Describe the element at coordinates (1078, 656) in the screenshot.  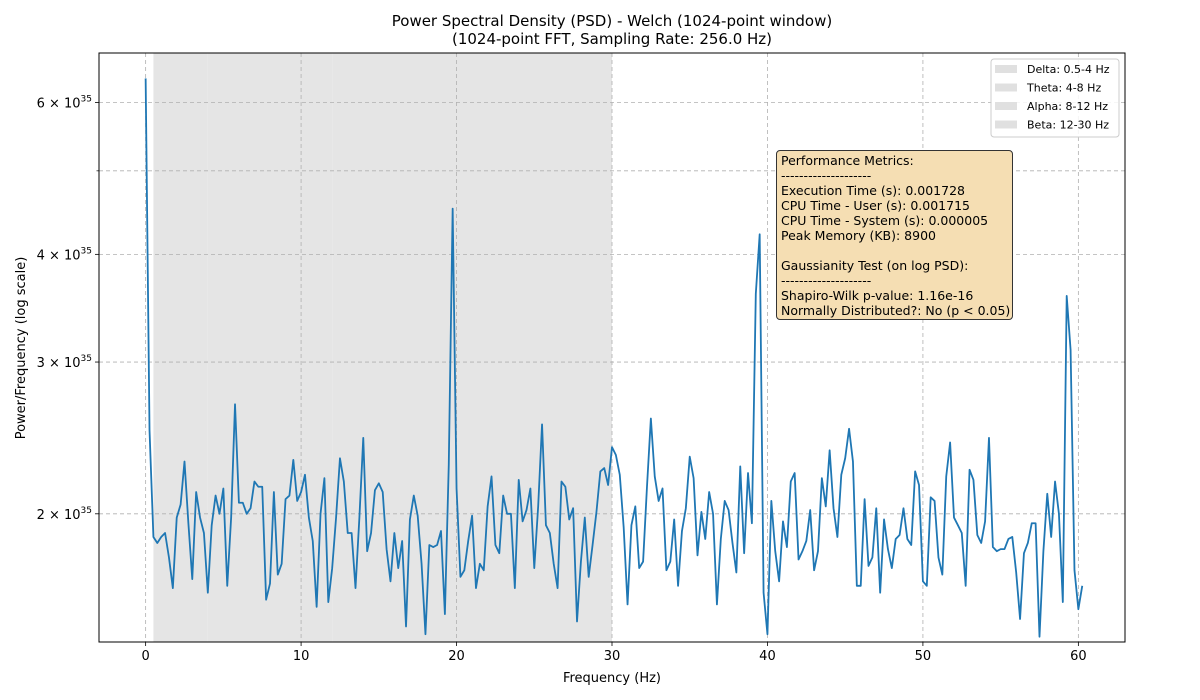
I see `x-tick-label: 60` at that location.